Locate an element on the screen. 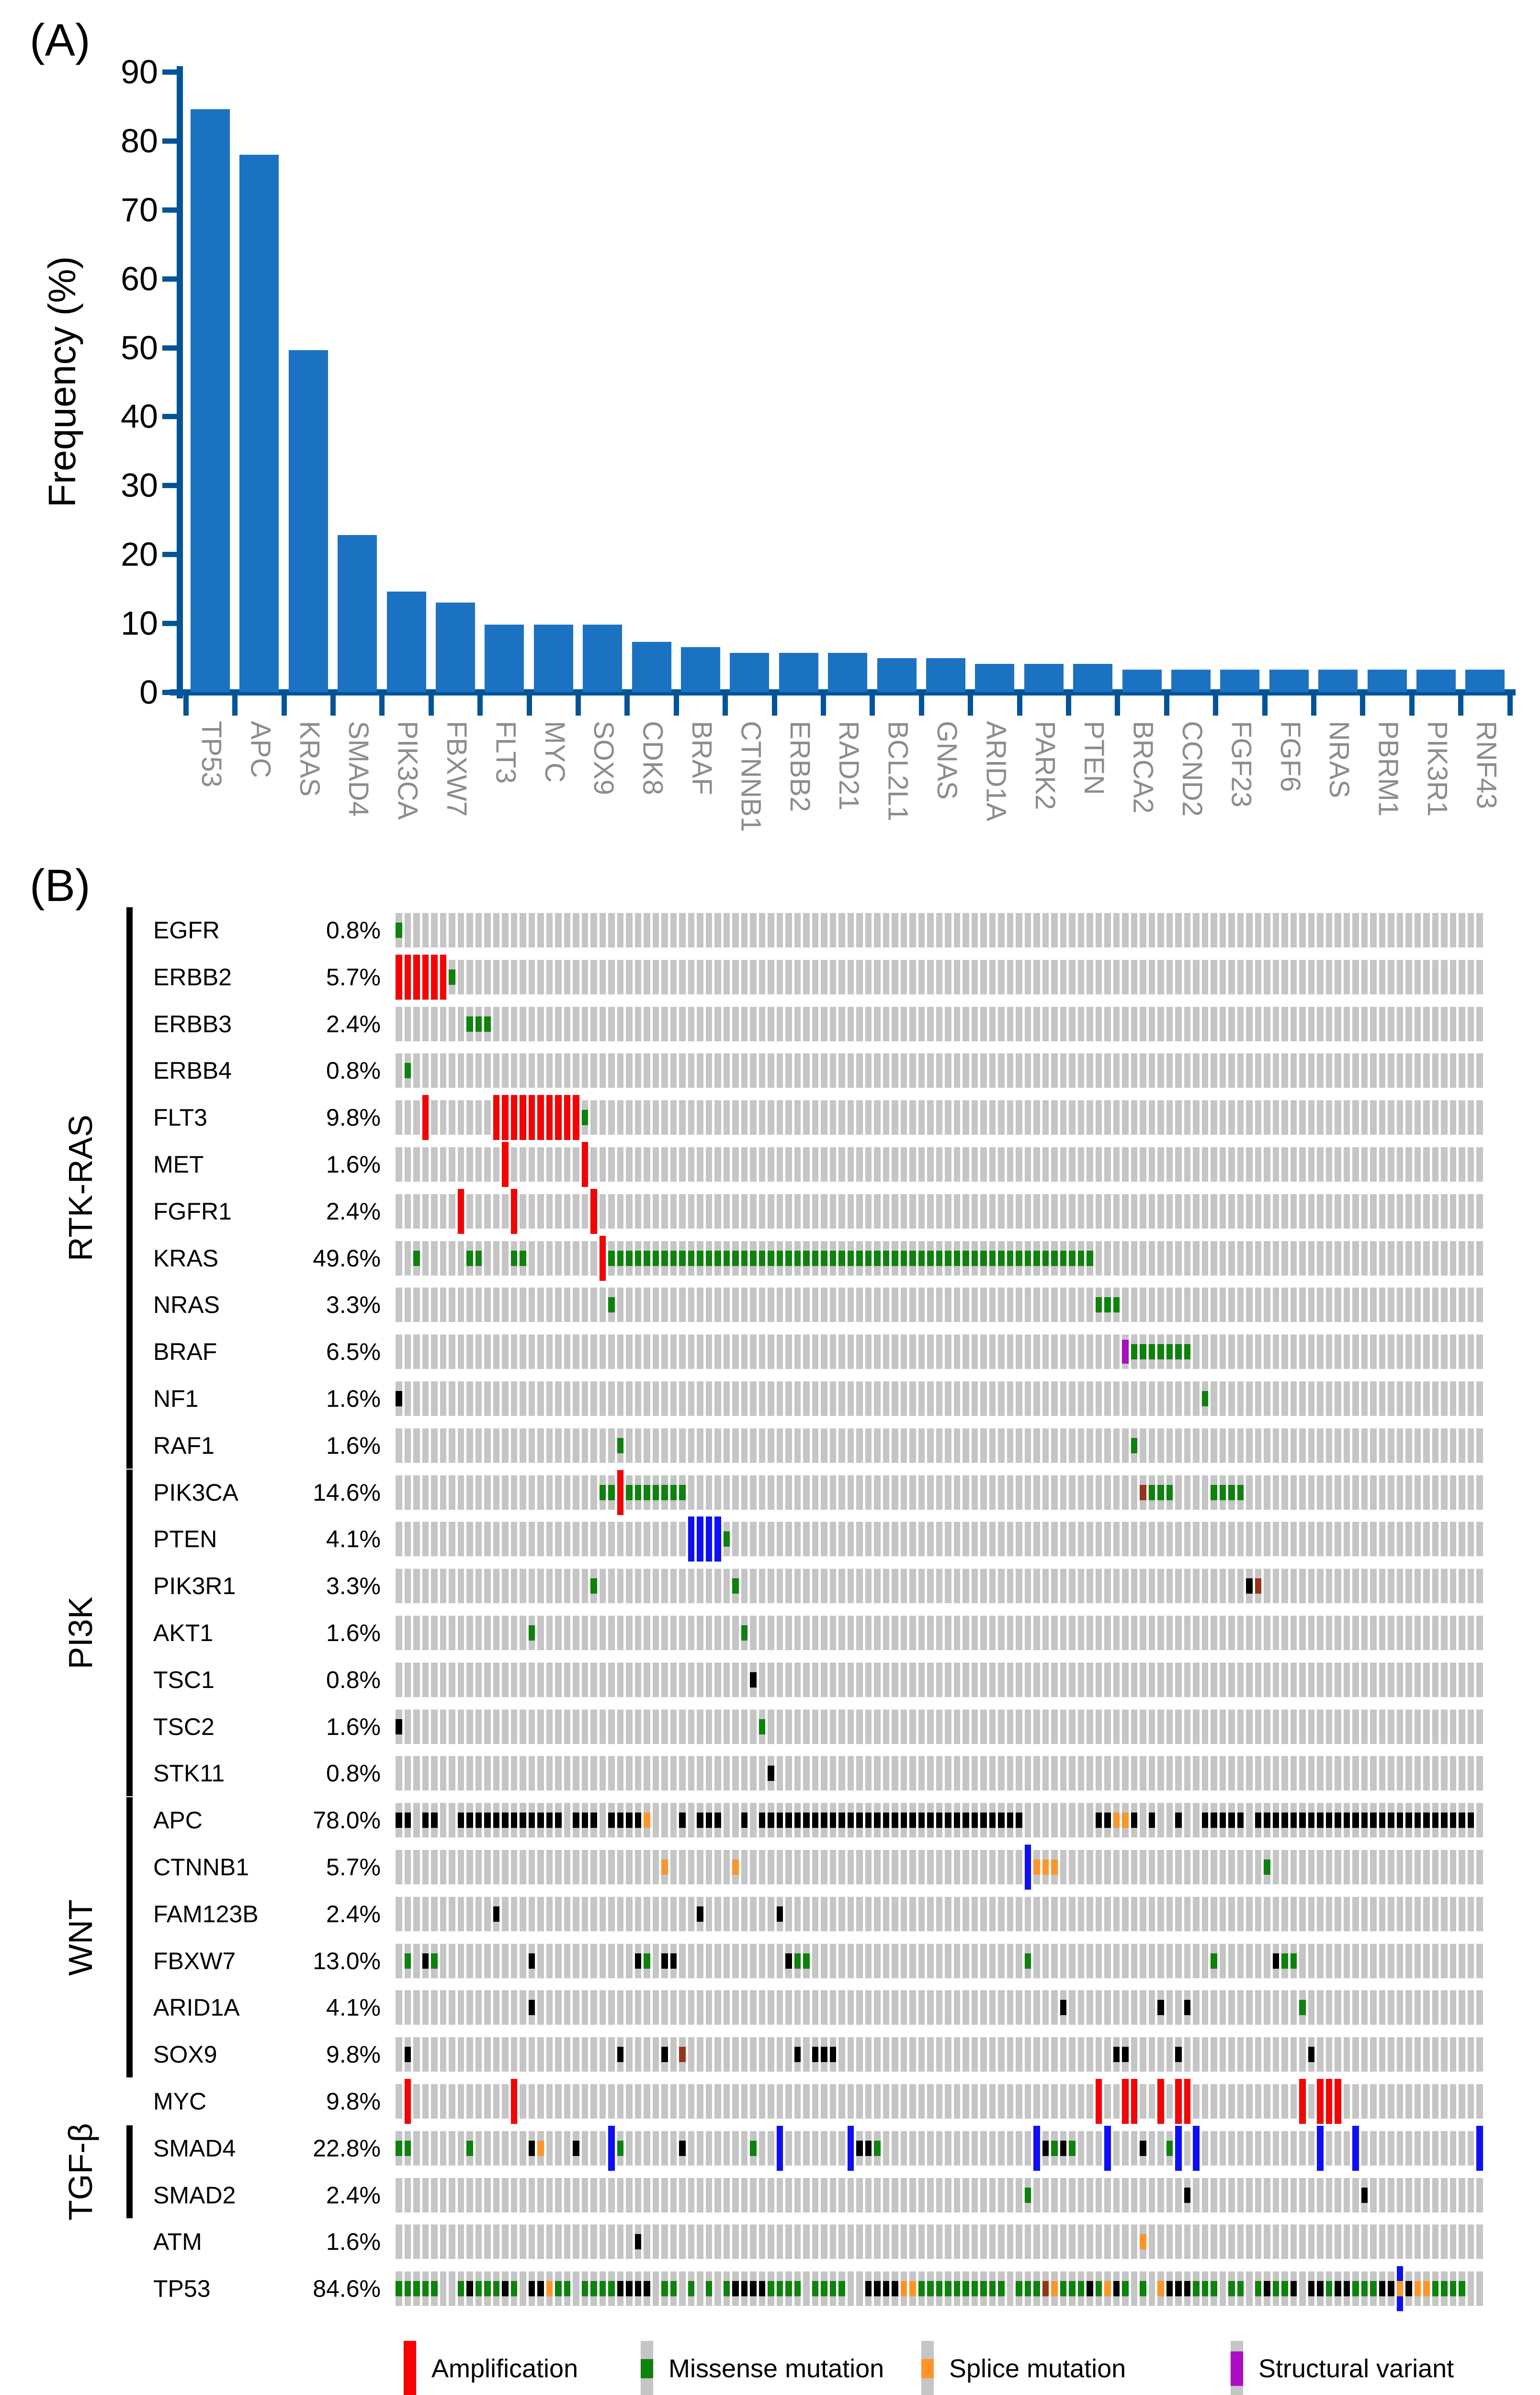 The image size is (1540, 2395). gene-alteration-percentage: 1.6% is located at coordinates (353, 1165).